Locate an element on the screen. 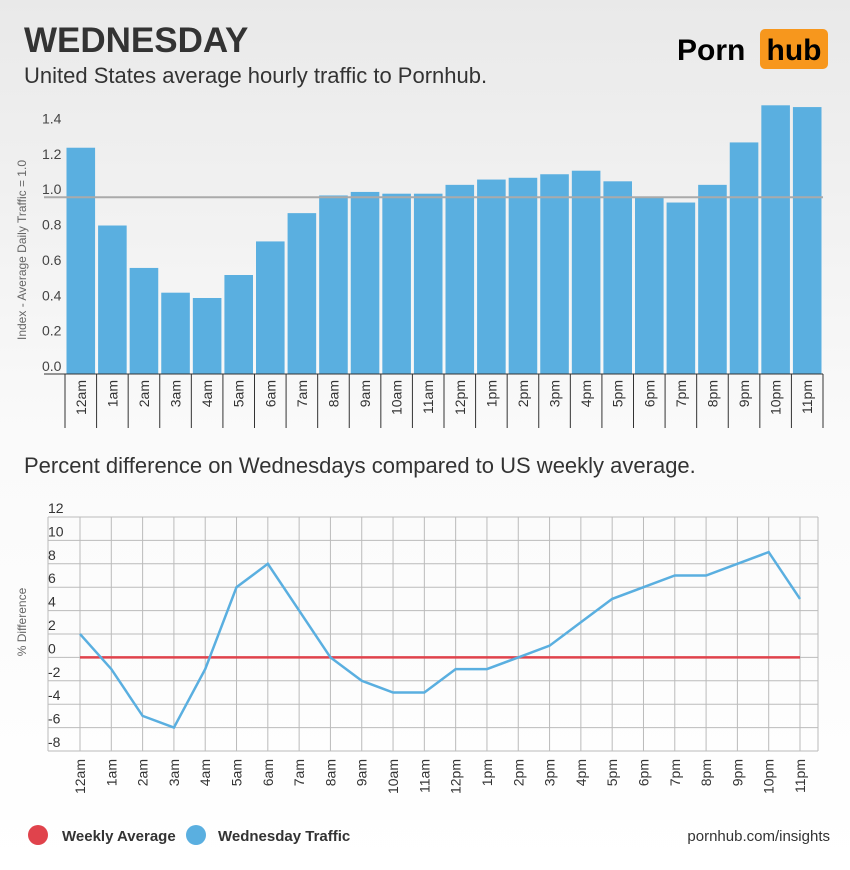 This screenshot has height=870, width=850. x-tick-label: 1pm is located at coordinates (487, 772).